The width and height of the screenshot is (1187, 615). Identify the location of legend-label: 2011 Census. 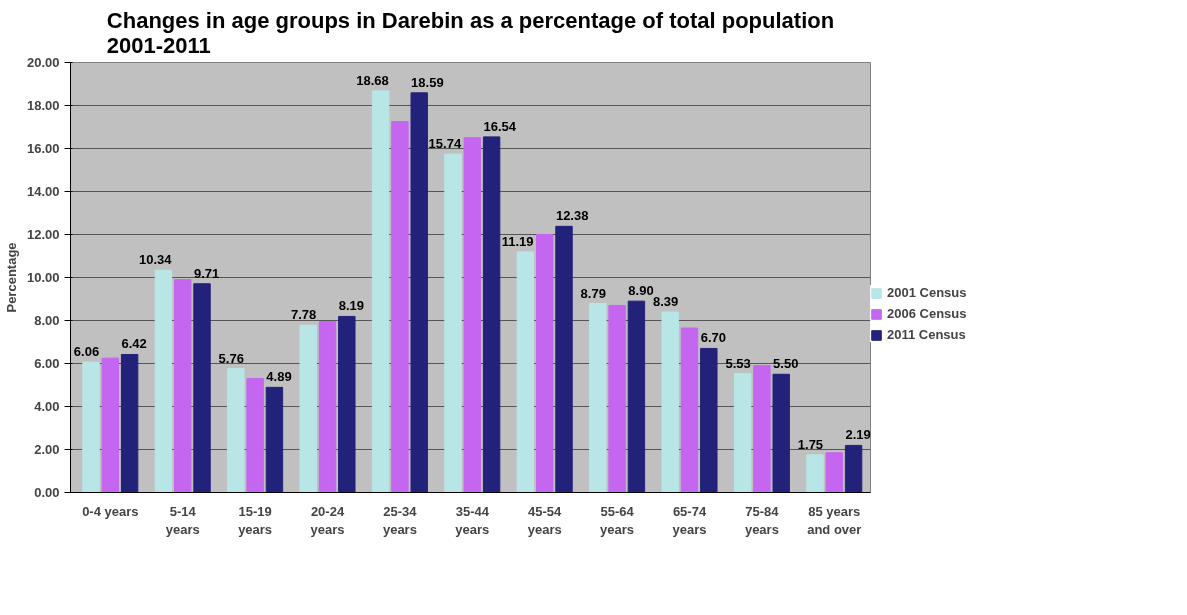
(926, 334).